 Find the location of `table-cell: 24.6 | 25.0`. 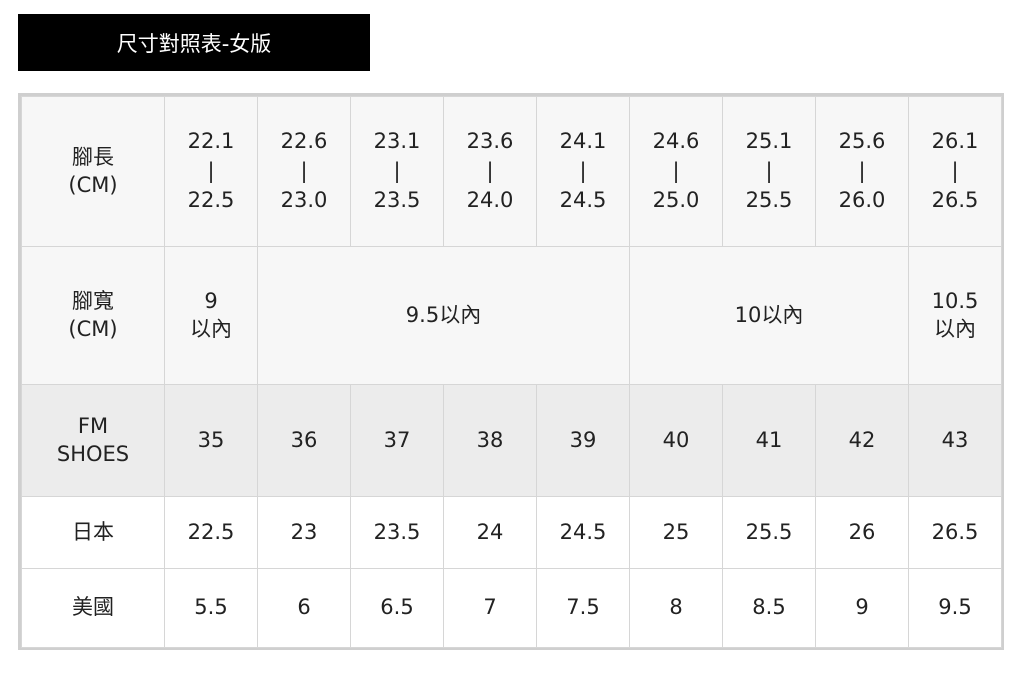

table-cell: 24.6 | 25.0 is located at coordinates (676, 171).